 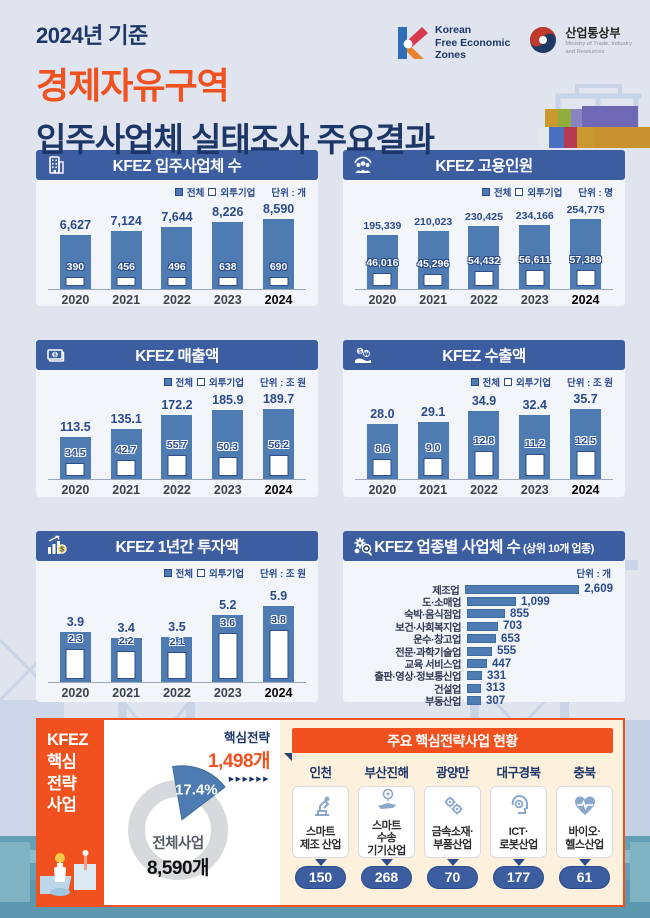 What do you see at coordinates (320, 838) in the screenshot?
I see `industry-name: 스마트 제조 산업` at bounding box center [320, 838].